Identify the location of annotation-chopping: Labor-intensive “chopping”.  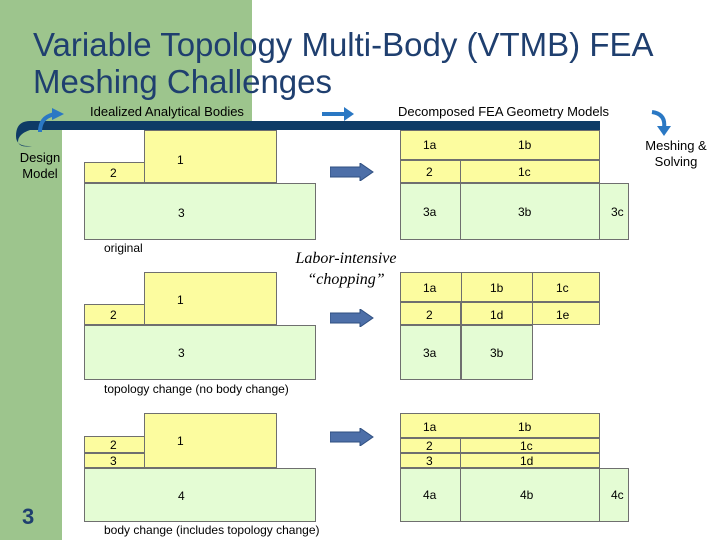
(346, 269).